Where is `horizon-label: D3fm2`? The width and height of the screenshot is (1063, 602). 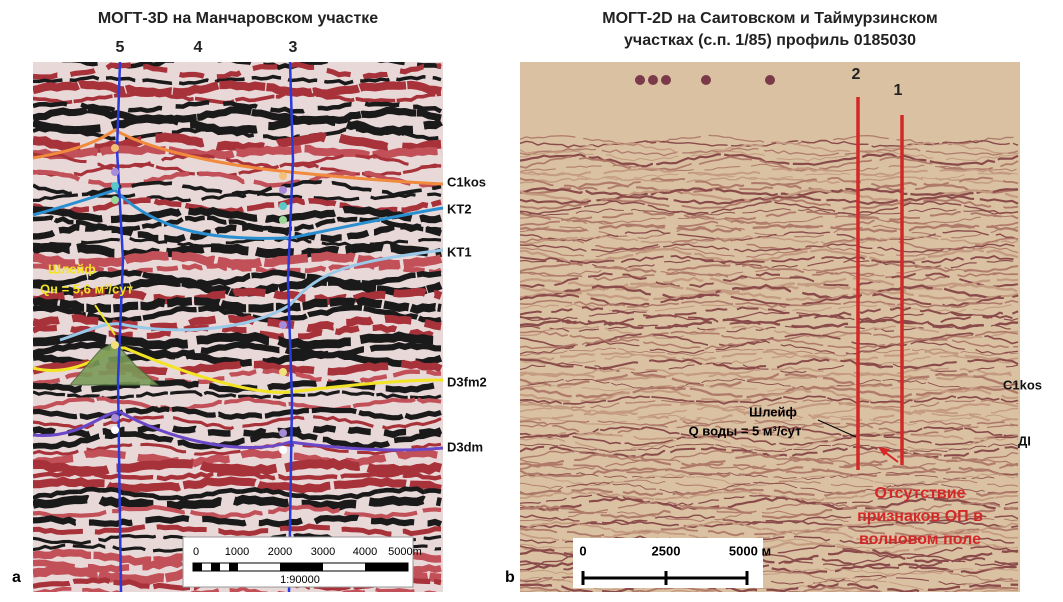
horizon-label: D3fm2 is located at coordinates (467, 381).